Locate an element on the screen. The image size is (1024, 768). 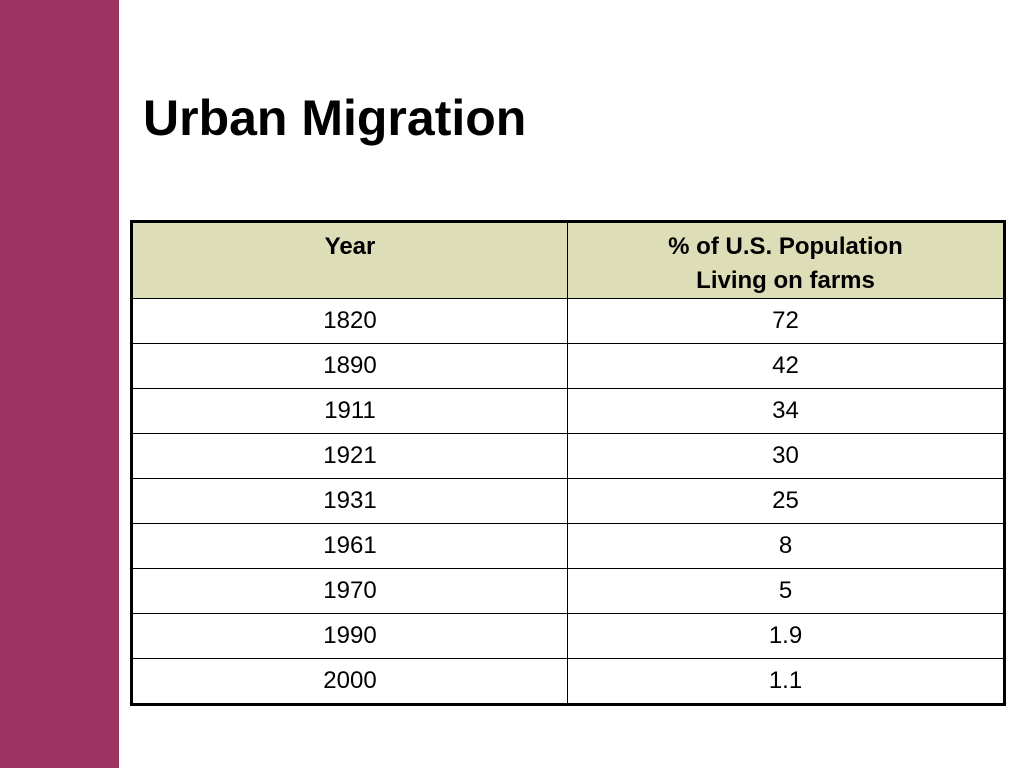
year-cell: 1911 is located at coordinates (349, 411).